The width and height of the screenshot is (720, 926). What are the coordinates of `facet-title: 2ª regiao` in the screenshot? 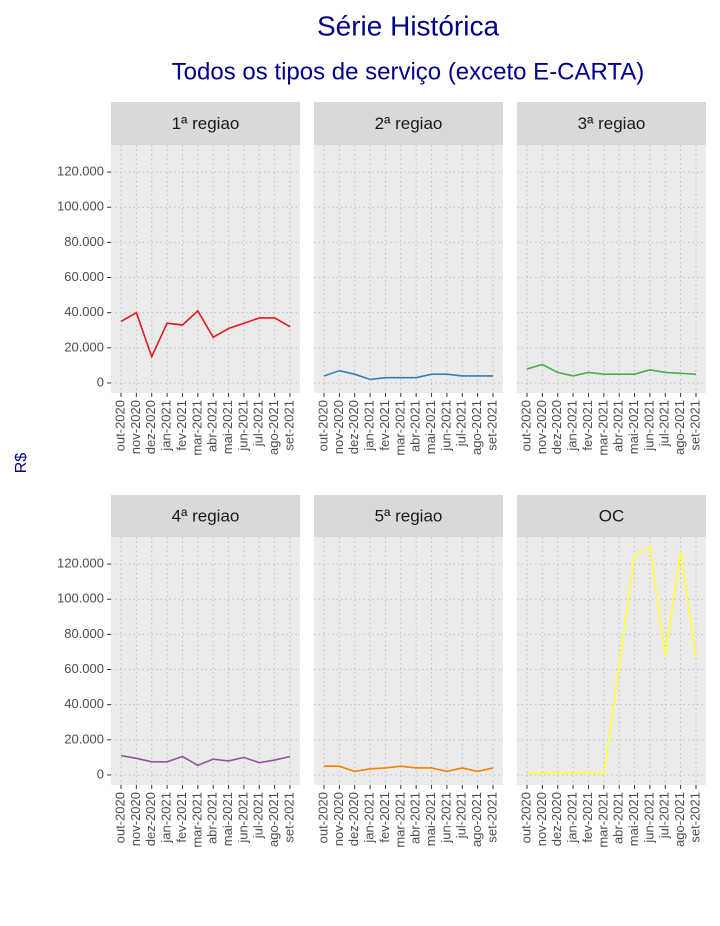 It's located at (409, 123).